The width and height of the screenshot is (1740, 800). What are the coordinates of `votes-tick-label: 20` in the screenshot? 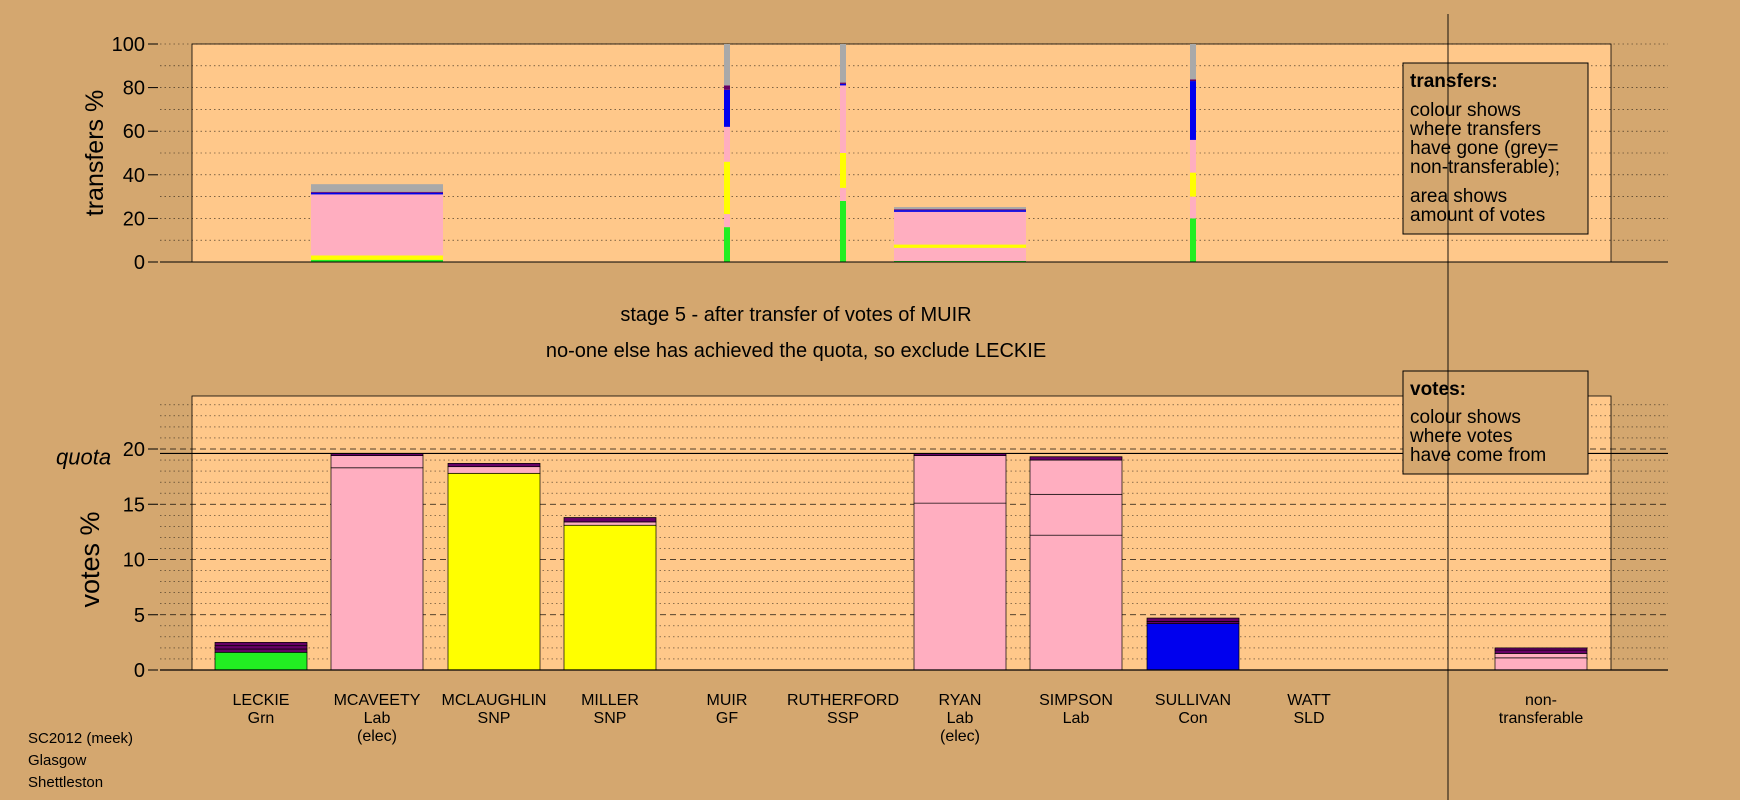 It's located at (134, 450).